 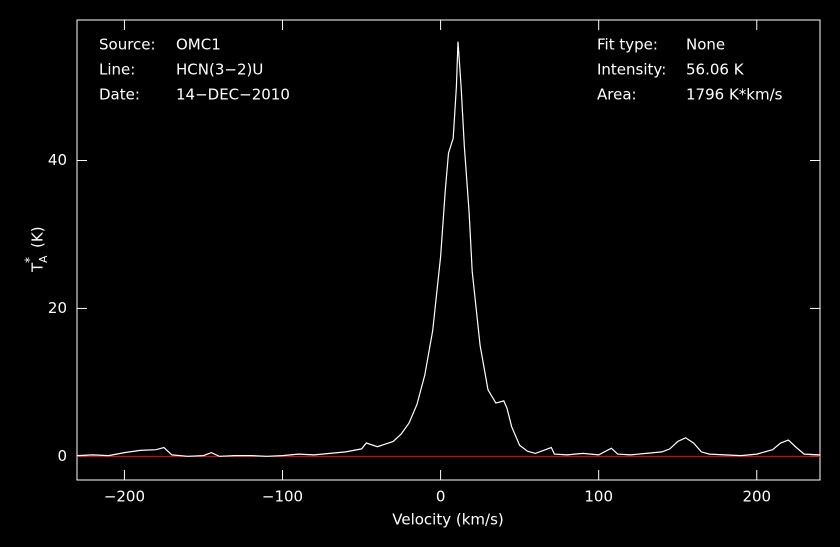 I want to click on x-tick-label: −200, so click(x=124, y=497).